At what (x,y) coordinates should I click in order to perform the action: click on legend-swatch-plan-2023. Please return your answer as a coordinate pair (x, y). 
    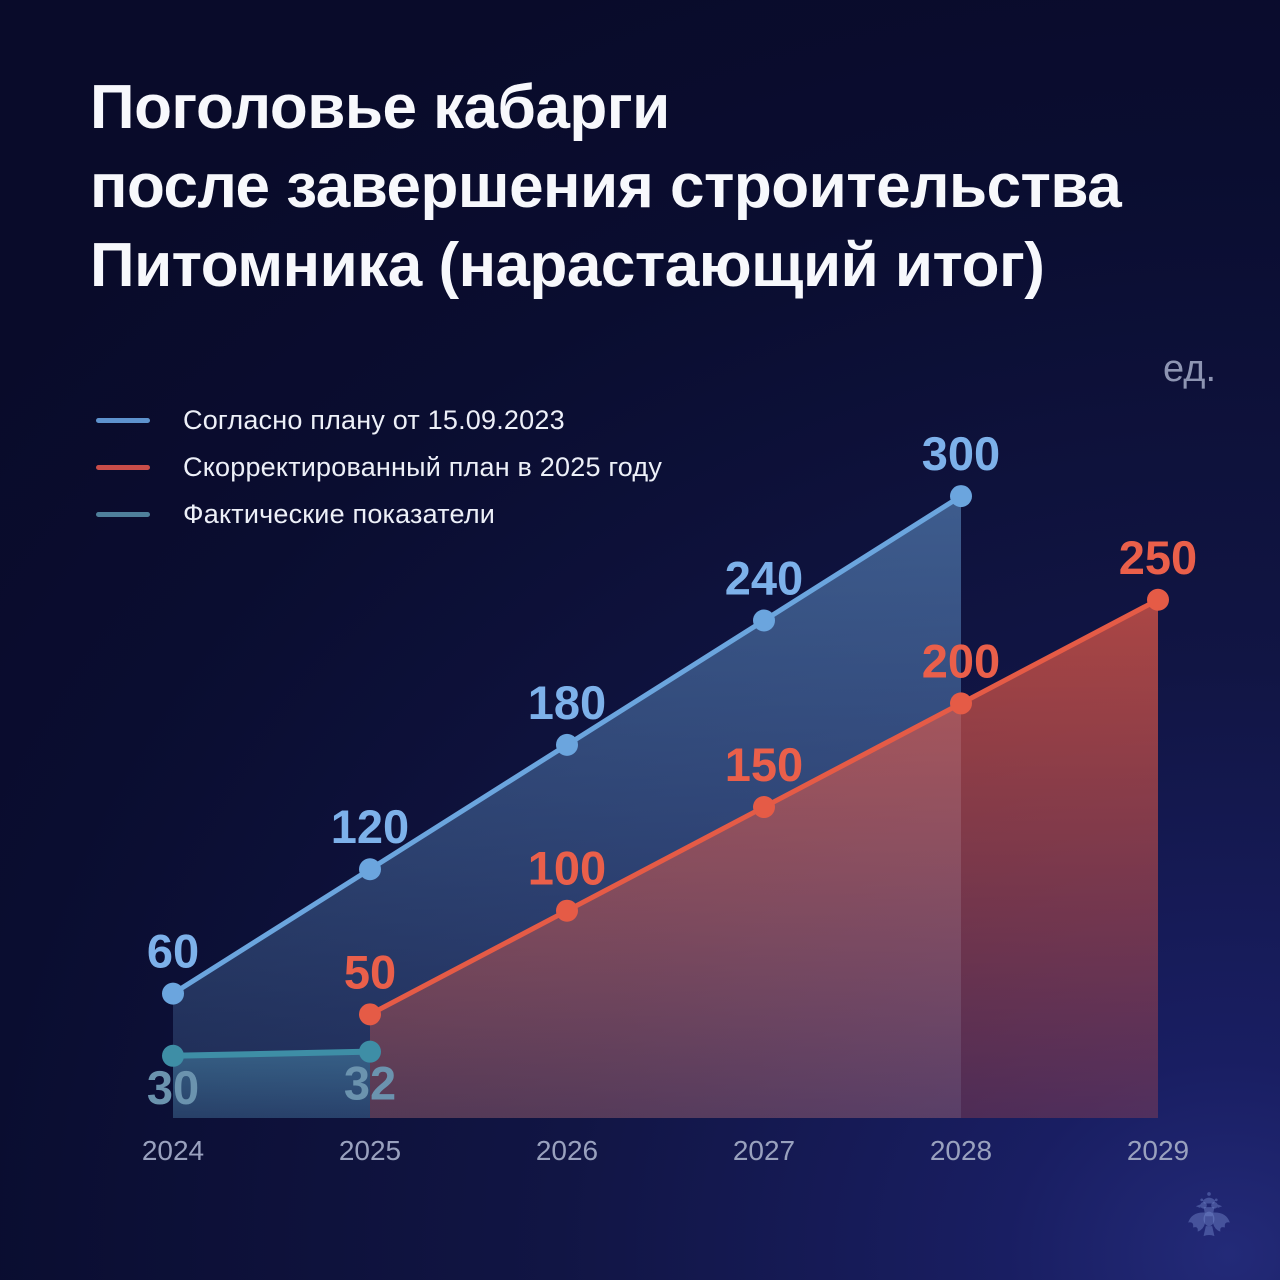
    Looking at the image, I should click on (123, 420).